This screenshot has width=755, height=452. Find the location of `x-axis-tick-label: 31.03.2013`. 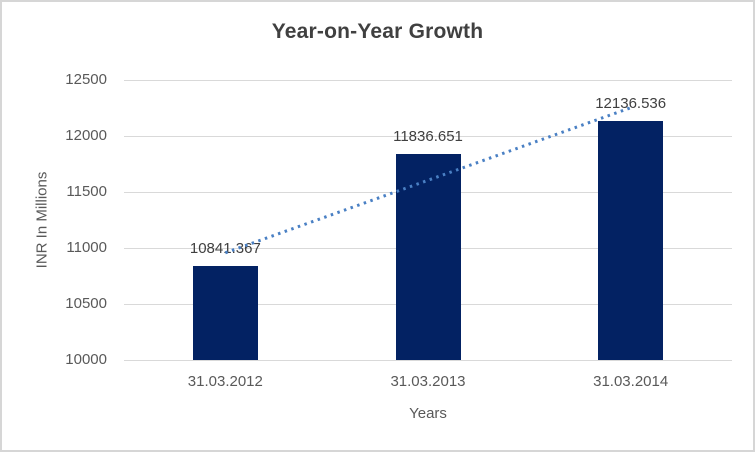

x-axis-tick-label: 31.03.2013 is located at coordinates (428, 381).